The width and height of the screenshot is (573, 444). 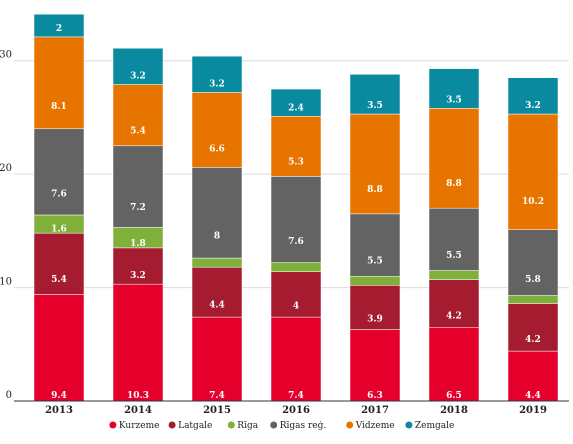 What do you see at coordinates (454, 88) in the screenshot?
I see `bar-segment-zemgale-2018` at bounding box center [454, 88].